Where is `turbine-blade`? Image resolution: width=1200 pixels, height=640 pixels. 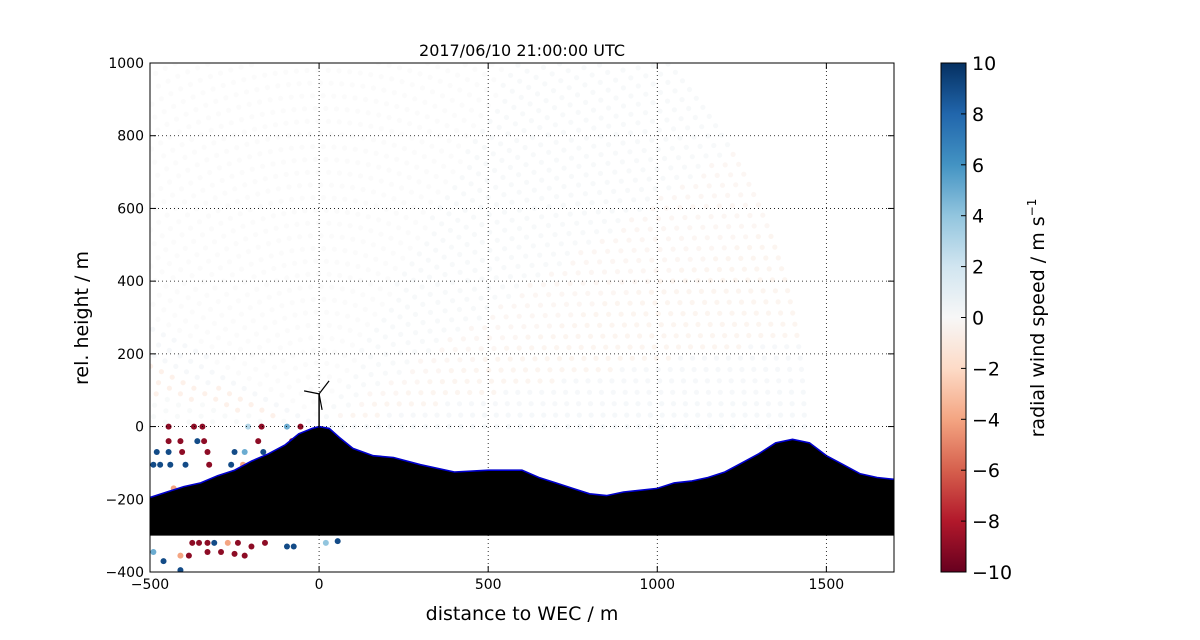 turbine-blade is located at coordinates (324, 387).